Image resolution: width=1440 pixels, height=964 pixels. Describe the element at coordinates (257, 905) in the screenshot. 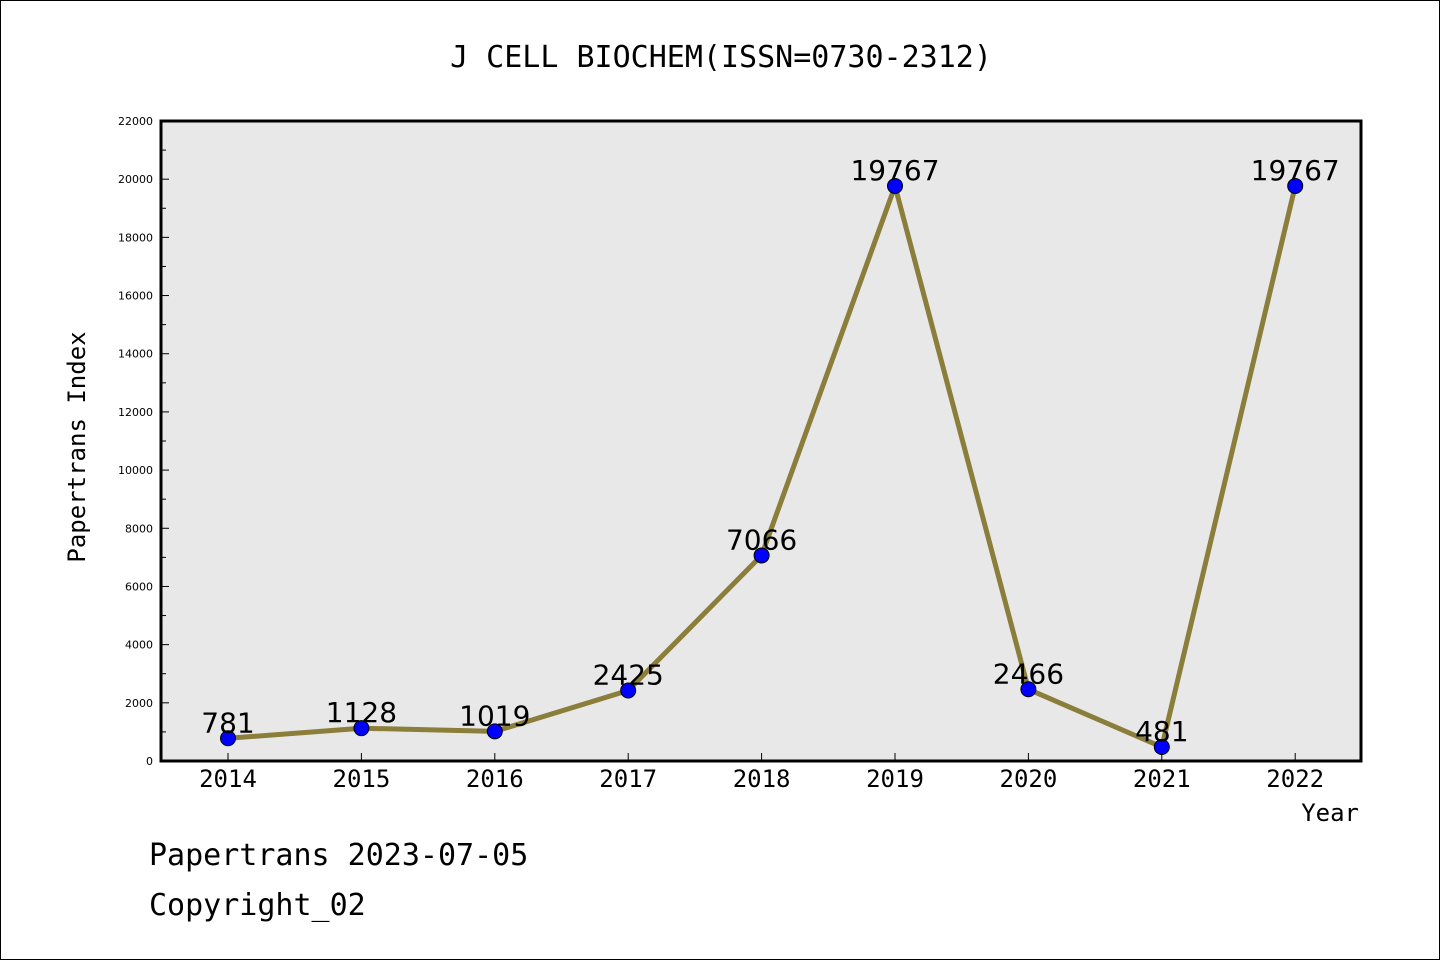

I see `footer-copyright: Copyright_02` at that location.